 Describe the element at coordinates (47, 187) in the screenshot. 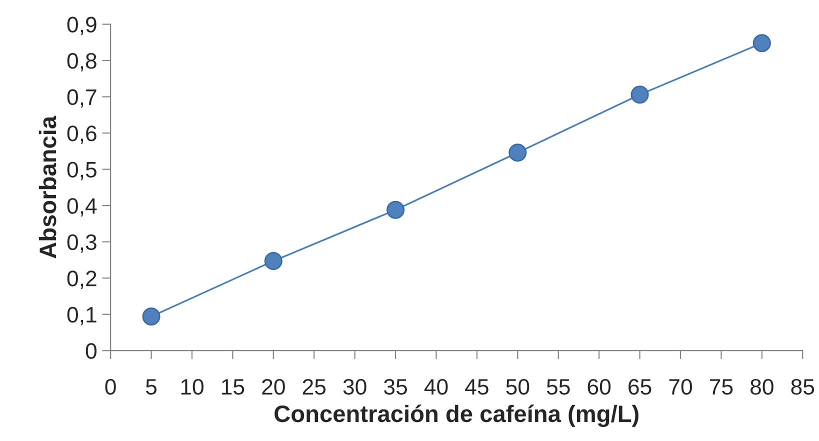

I see `y-axis-title: Absorbancia` at that location.